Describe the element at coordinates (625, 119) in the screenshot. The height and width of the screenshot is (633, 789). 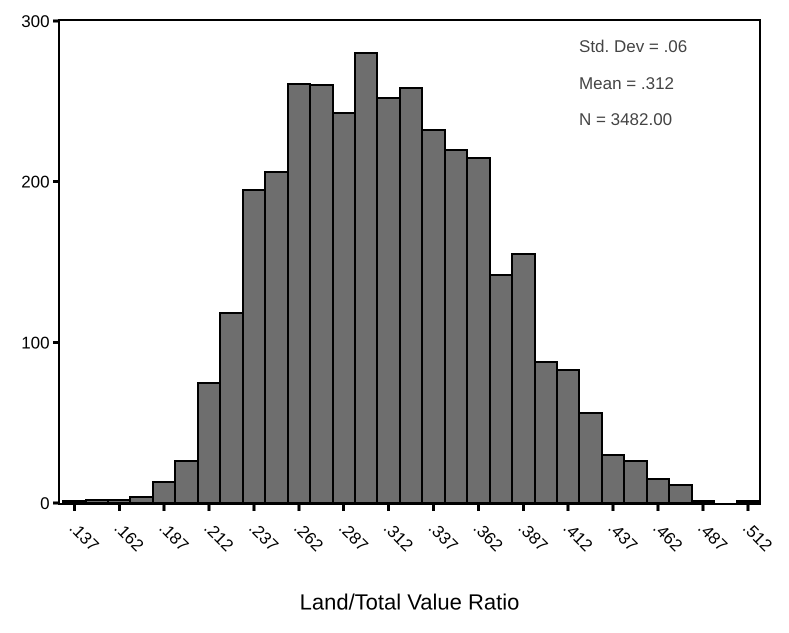
I see `annotation: N = 3482.00` at that location.